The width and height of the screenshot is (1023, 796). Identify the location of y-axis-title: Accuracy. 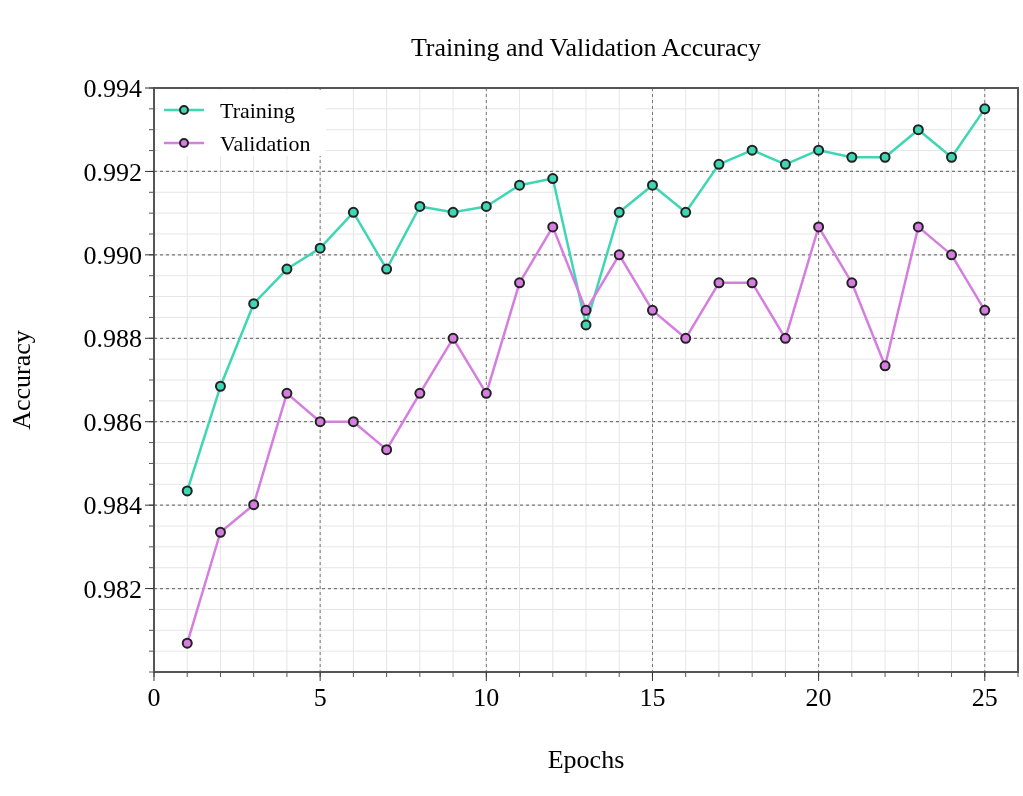
(21, 380).